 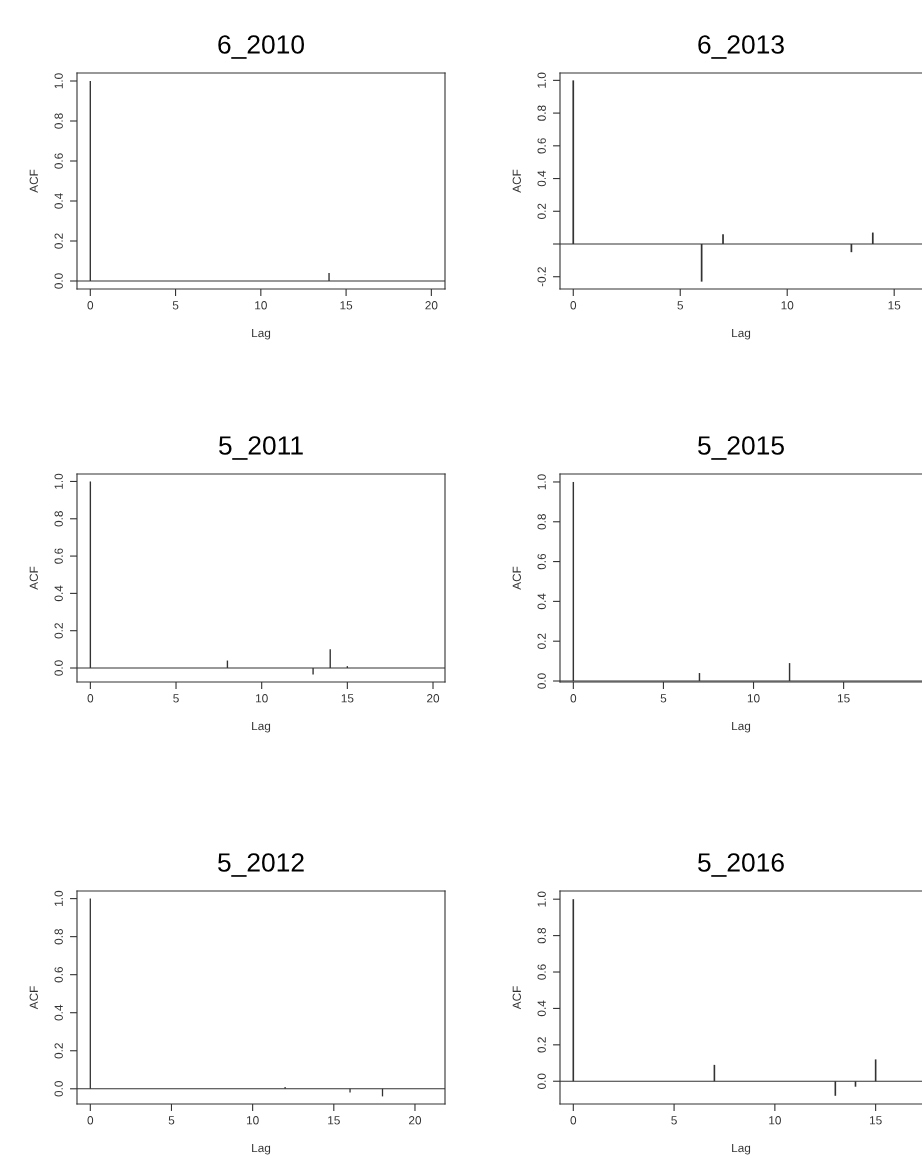 What do you see at coordinates (261, 448) in the screenshot?
I see `chart-title: 5_2011` at bounding box center [261, 448].